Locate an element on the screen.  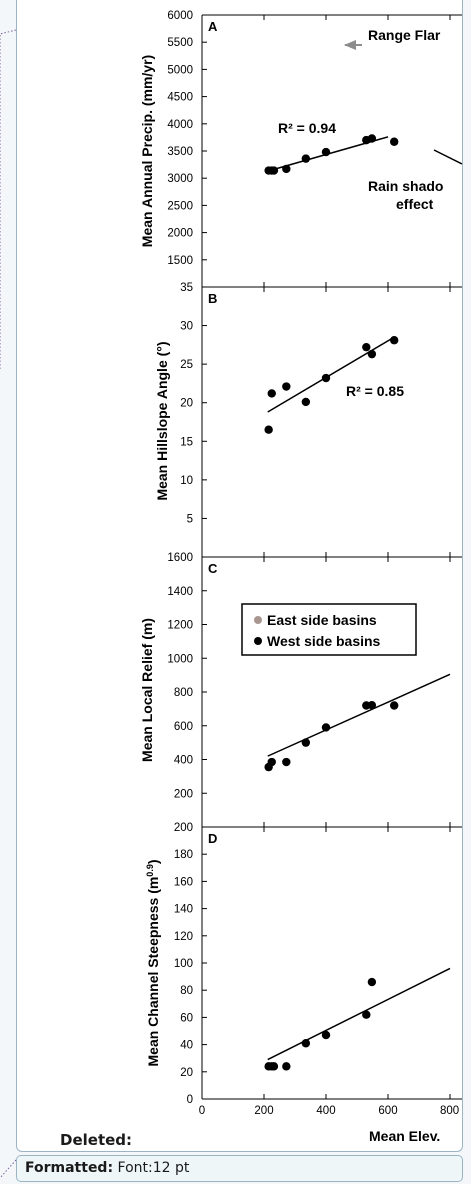
y-tick-label: 1500 is located at coordinates (180, 261).